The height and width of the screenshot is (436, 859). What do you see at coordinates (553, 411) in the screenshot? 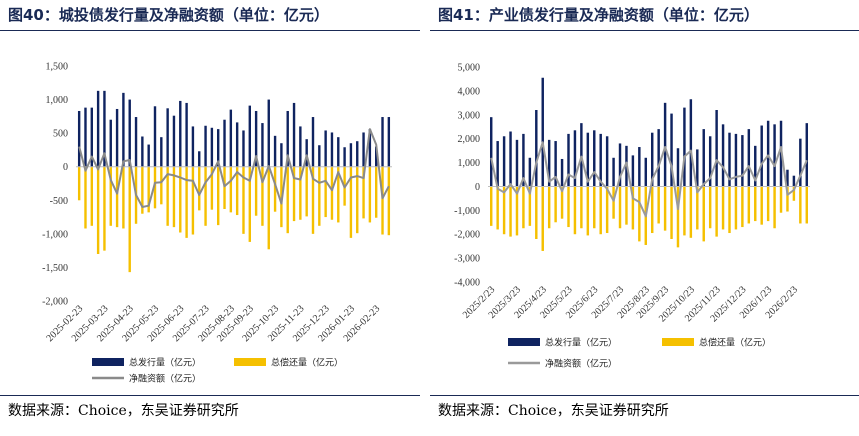
I see `chart-source: 数据来源：Choice，东吴证券研究所` at bounding box center [553, 411].